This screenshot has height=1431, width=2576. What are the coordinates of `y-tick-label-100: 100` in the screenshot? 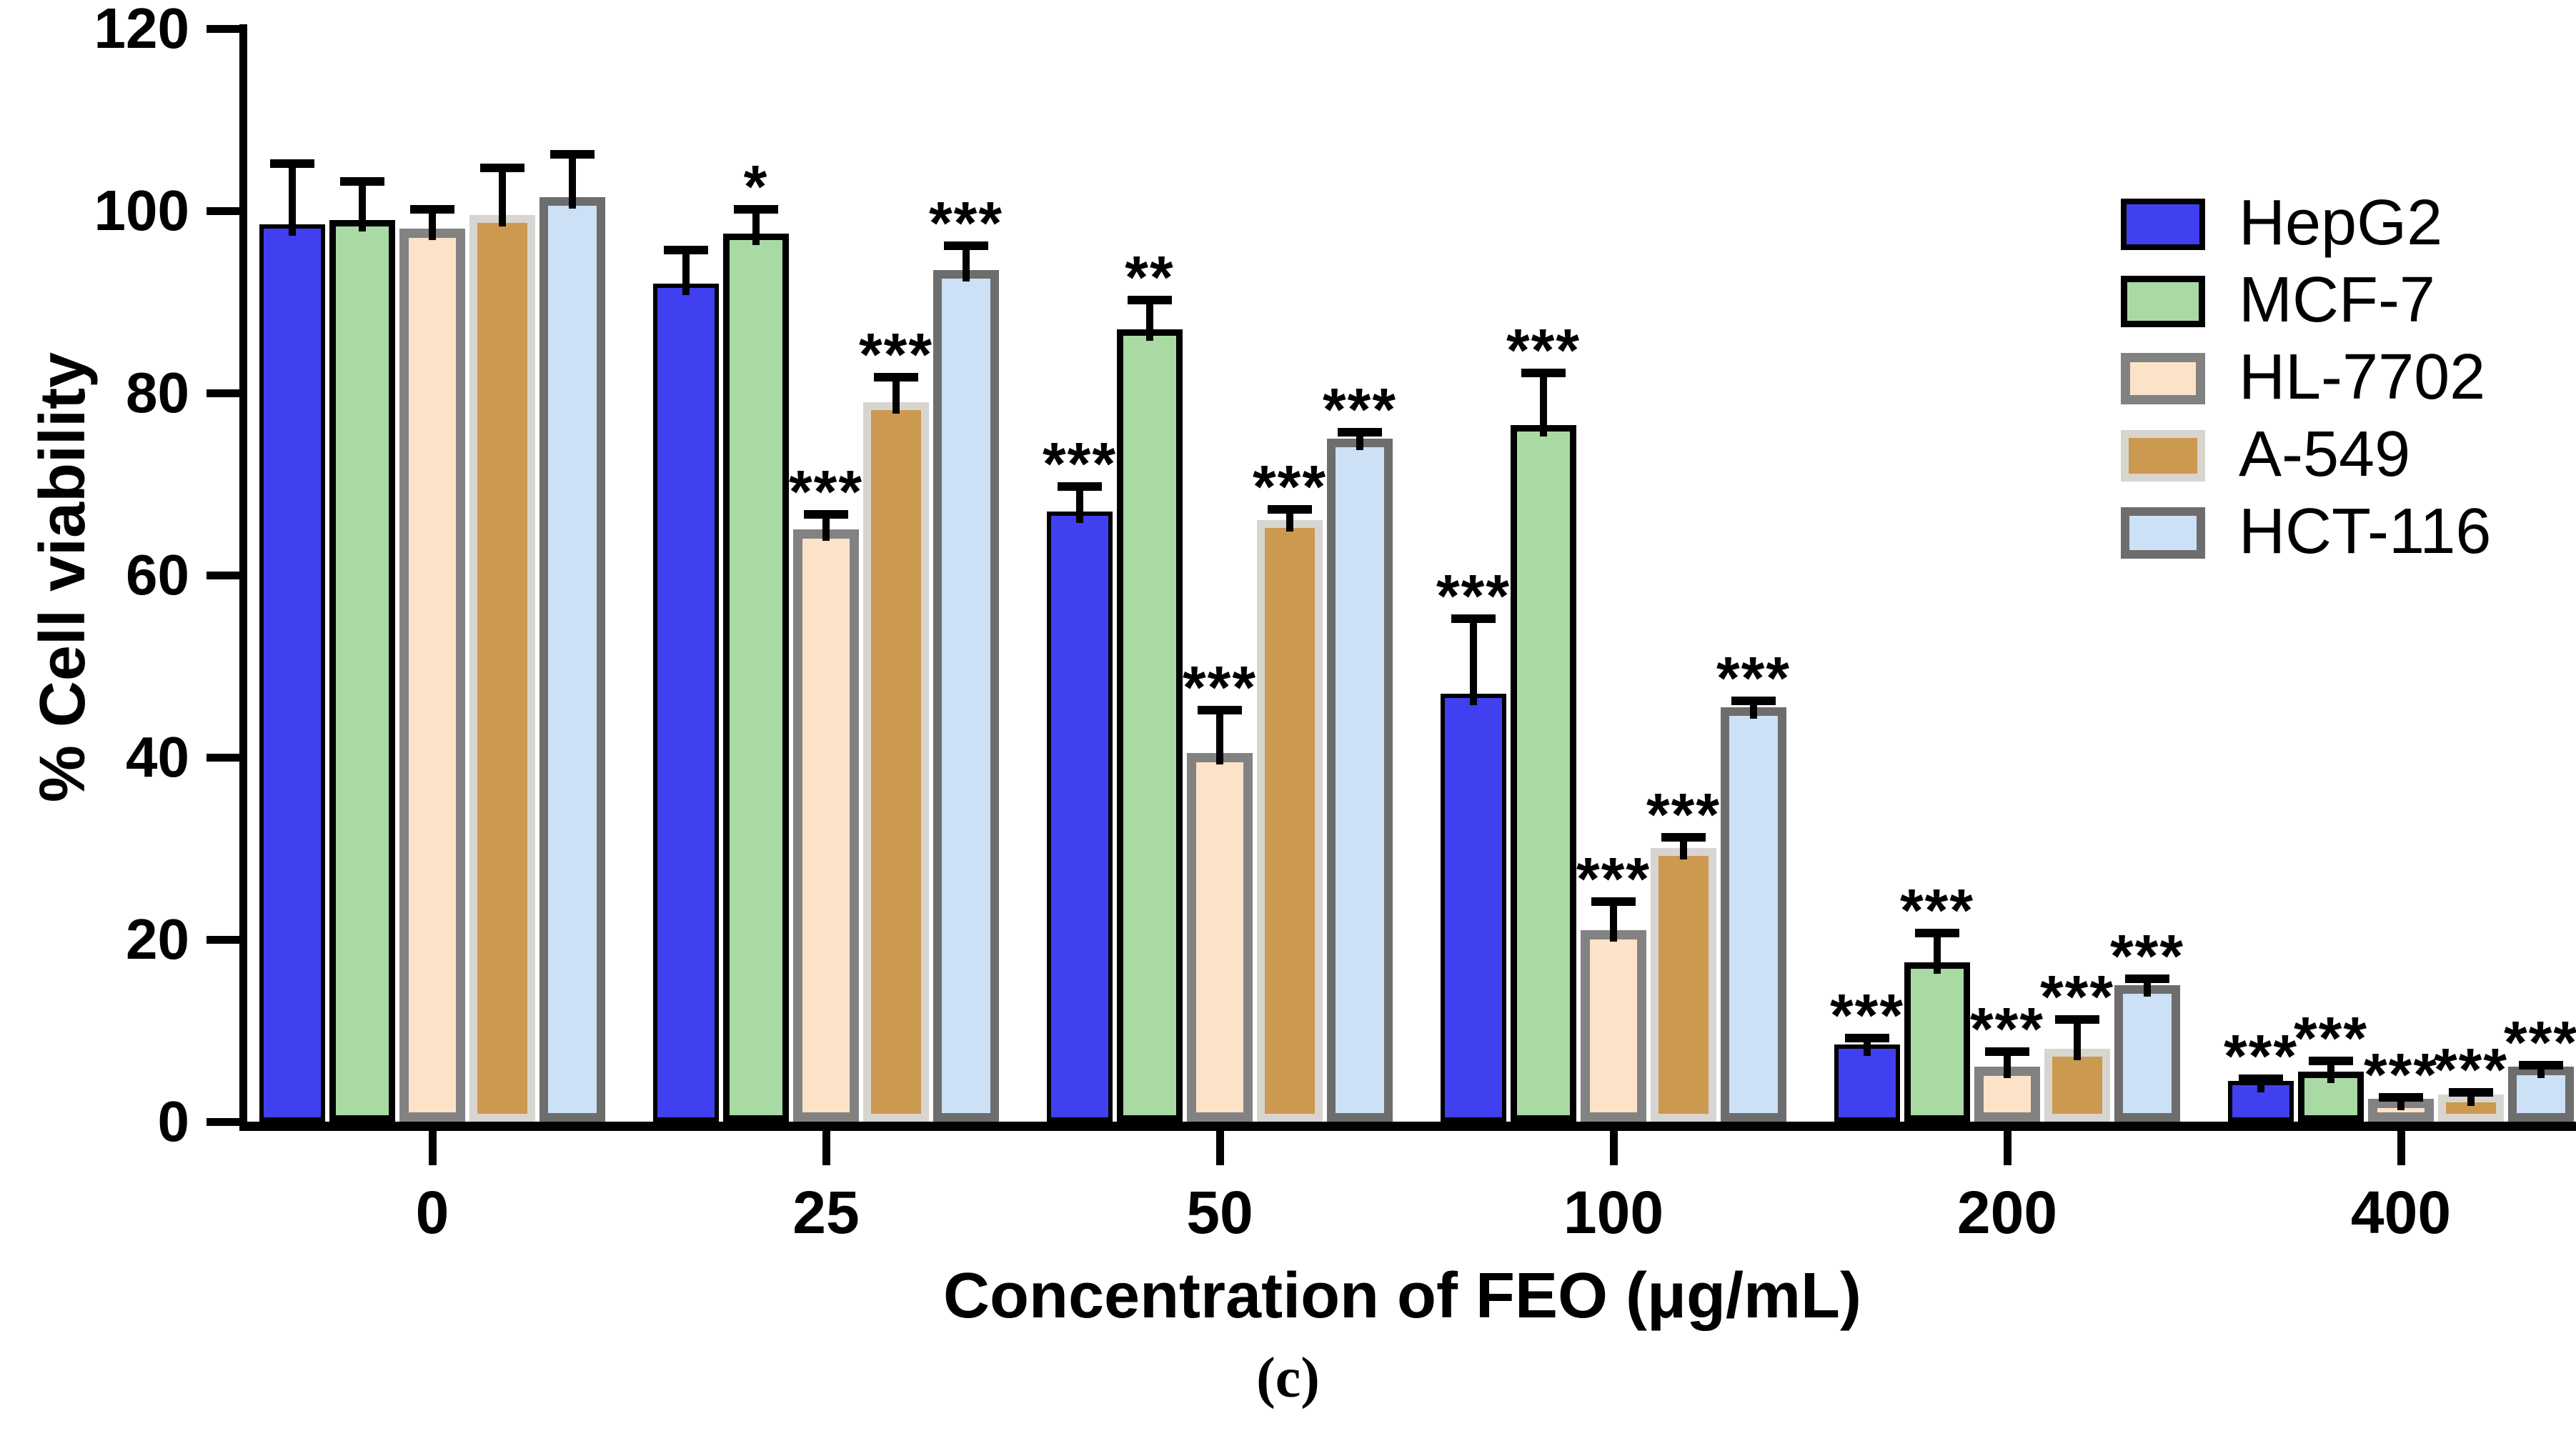 It's located at (141, 210).